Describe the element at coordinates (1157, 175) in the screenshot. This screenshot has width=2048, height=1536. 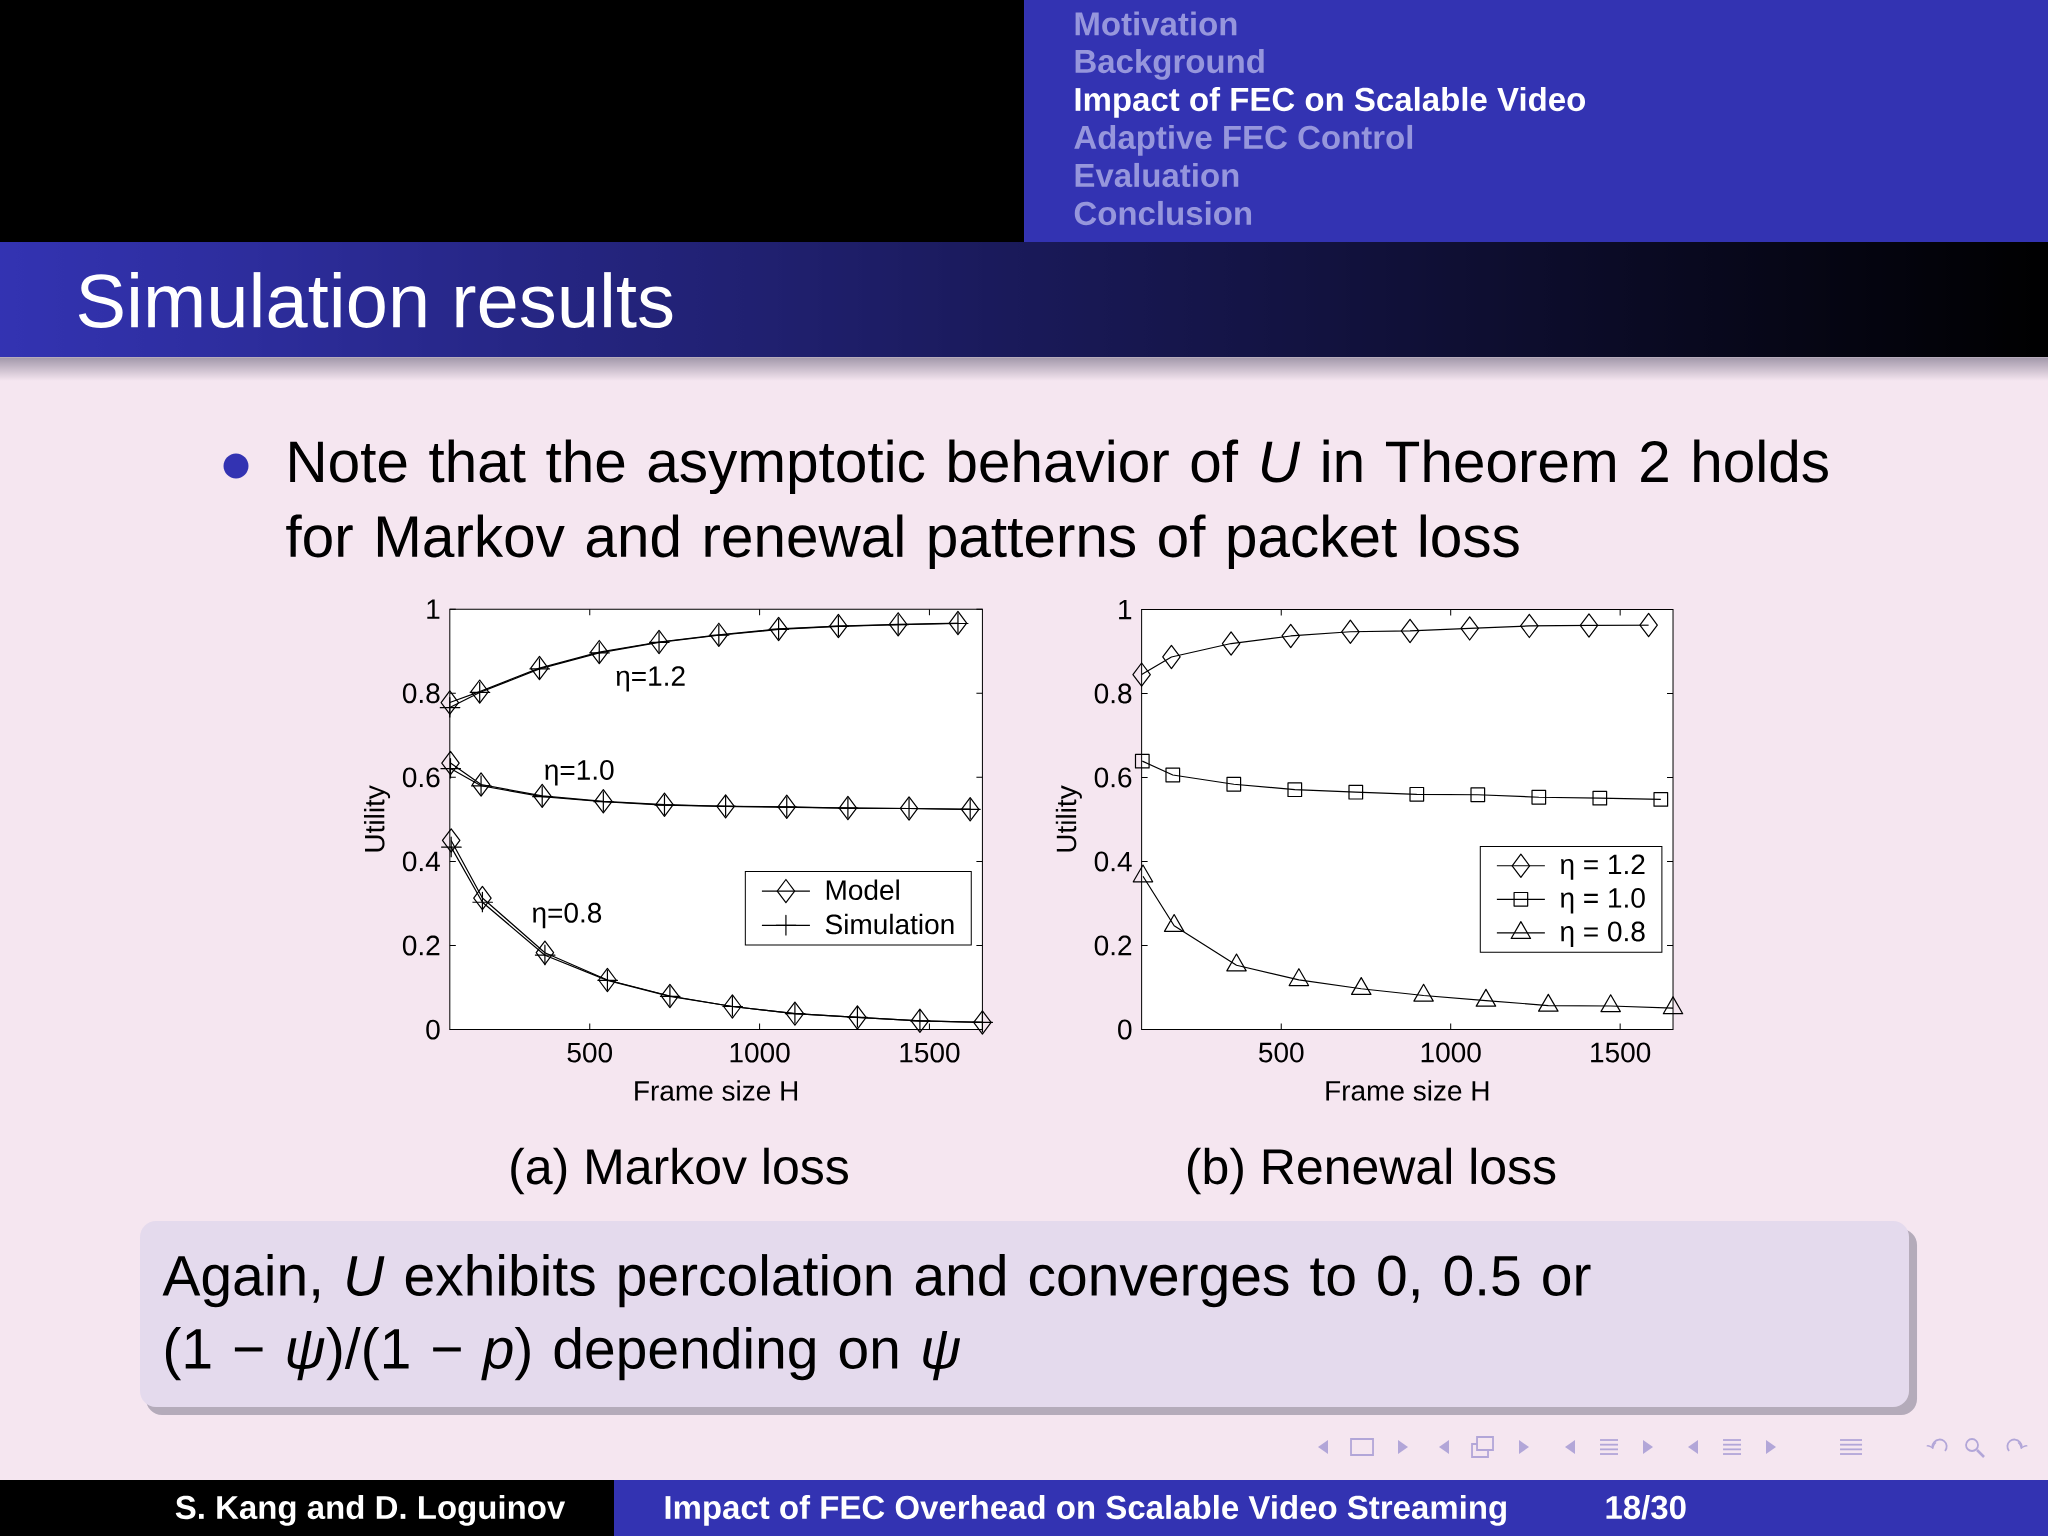
I see `text: Evaluation` at that location.